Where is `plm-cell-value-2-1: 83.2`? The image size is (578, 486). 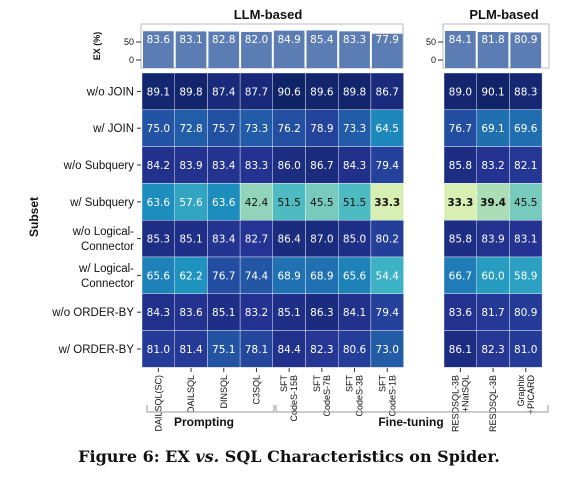
plm-cell-value-2-1: 83.2 is located at coordinates (492, 166).